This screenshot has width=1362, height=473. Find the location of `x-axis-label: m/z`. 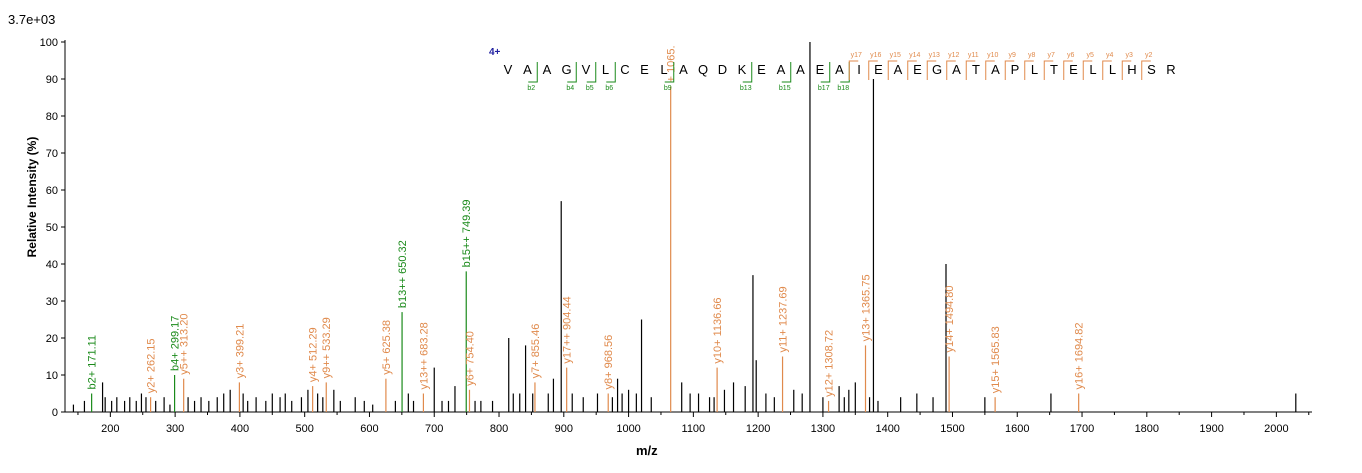

x-axis-label: m/z is located at coordinates (647, 450).